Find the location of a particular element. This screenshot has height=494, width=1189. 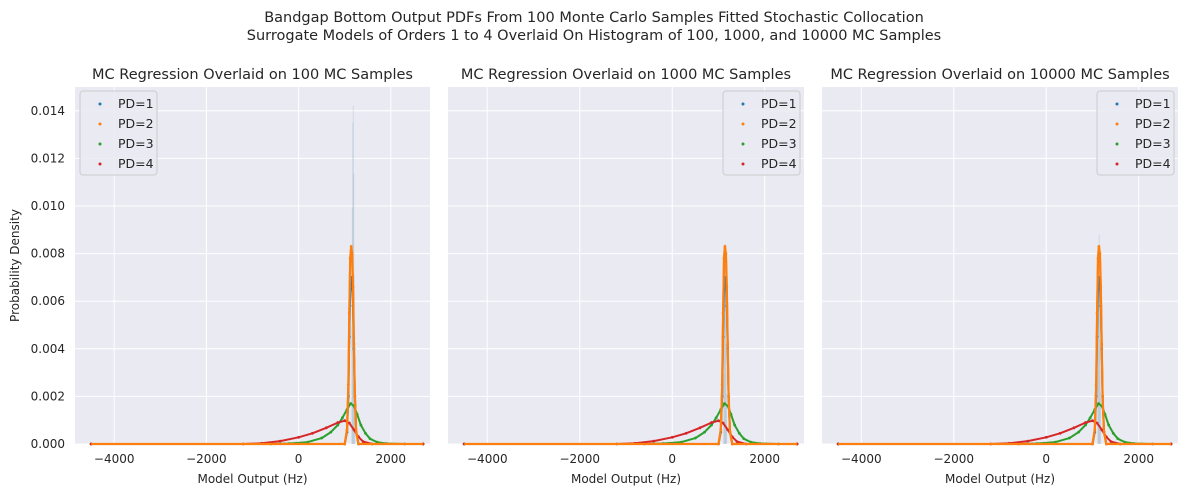

series-pd4 is located at coordinates (257, 432).